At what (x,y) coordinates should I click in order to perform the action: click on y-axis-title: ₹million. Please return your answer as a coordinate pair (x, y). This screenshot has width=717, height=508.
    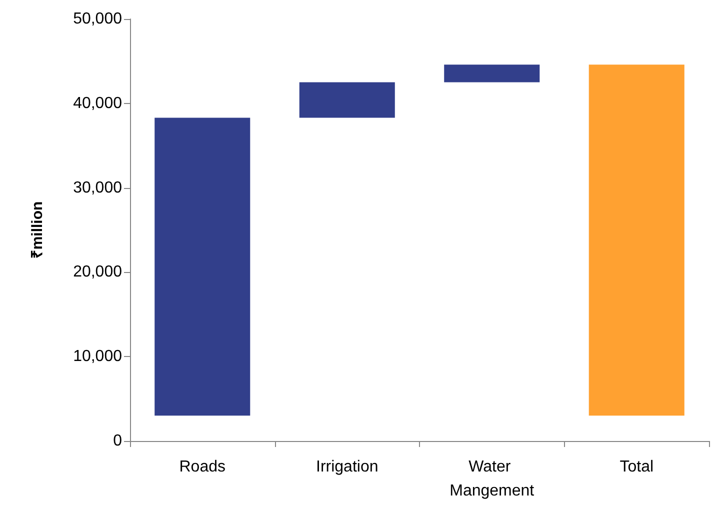
    Looking at the image, I should click on (37, 230).